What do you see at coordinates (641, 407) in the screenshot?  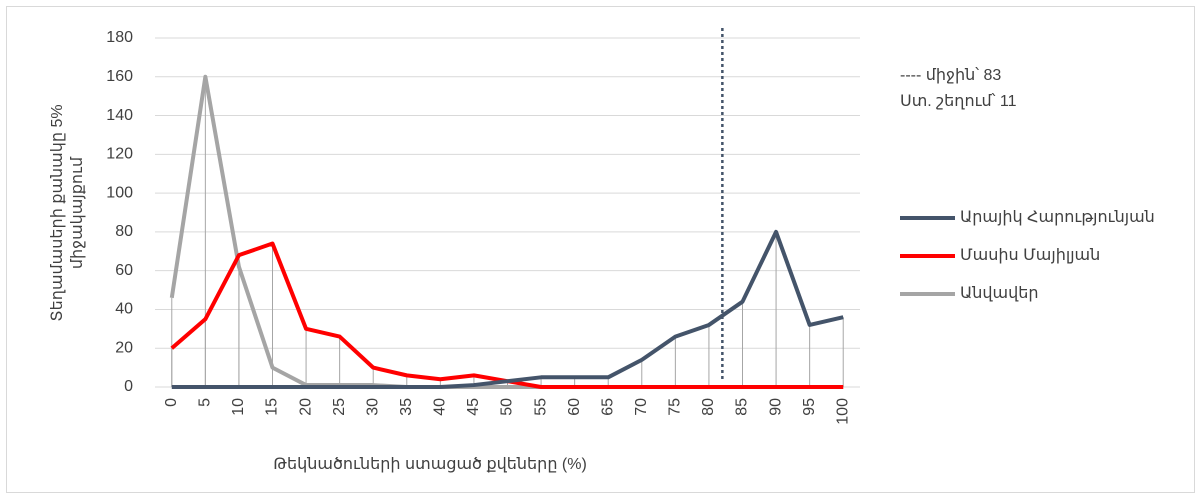 I see `x-tick-label: 70` at bounding box center [641, 407].